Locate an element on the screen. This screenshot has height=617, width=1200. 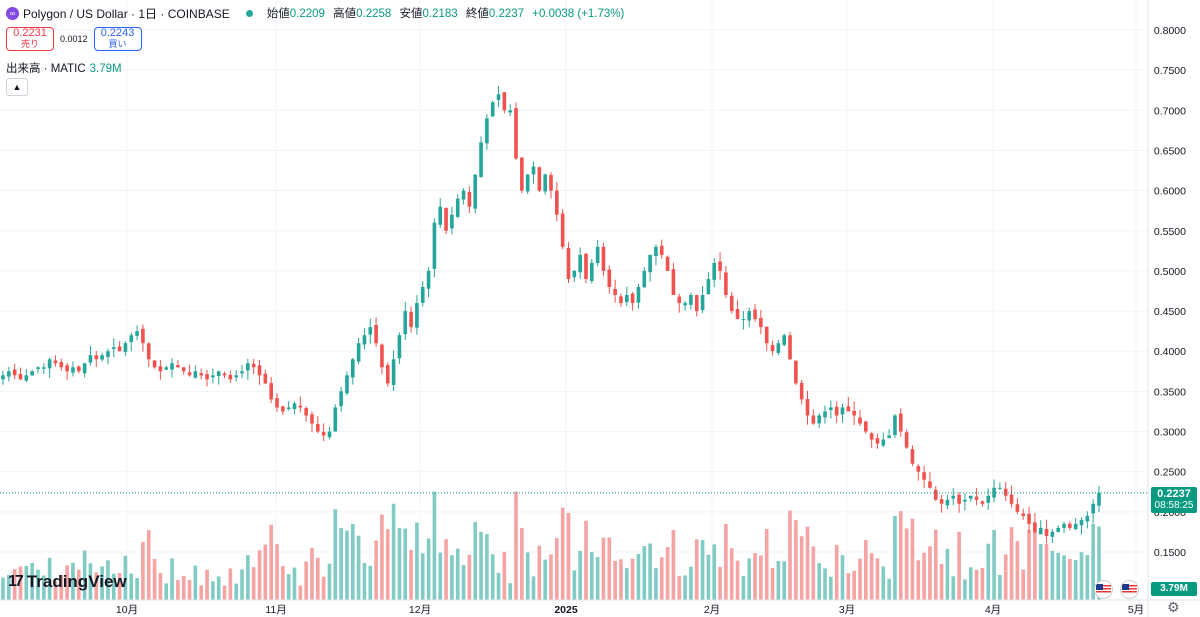
buy-button: 0.2243 買い is located at coordinates (117, 39).